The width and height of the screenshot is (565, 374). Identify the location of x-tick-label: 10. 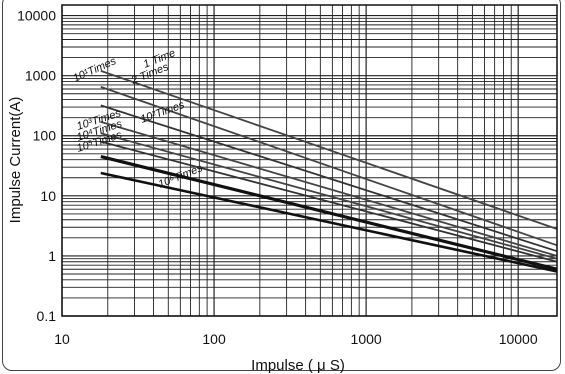
(62, 339).